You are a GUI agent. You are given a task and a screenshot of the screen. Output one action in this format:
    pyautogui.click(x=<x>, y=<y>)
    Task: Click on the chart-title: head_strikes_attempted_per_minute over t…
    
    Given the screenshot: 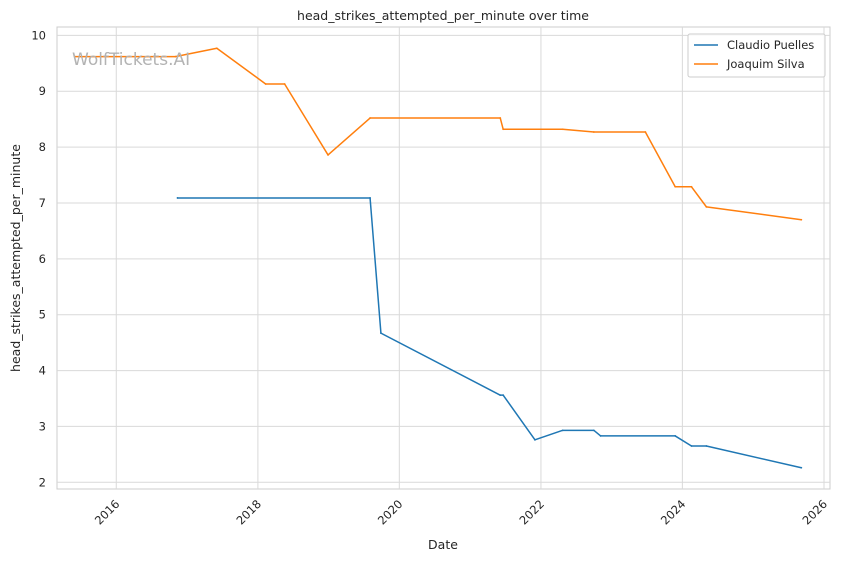 What is the action you would take?
    pyautogui.click(x=443, y=15)
    